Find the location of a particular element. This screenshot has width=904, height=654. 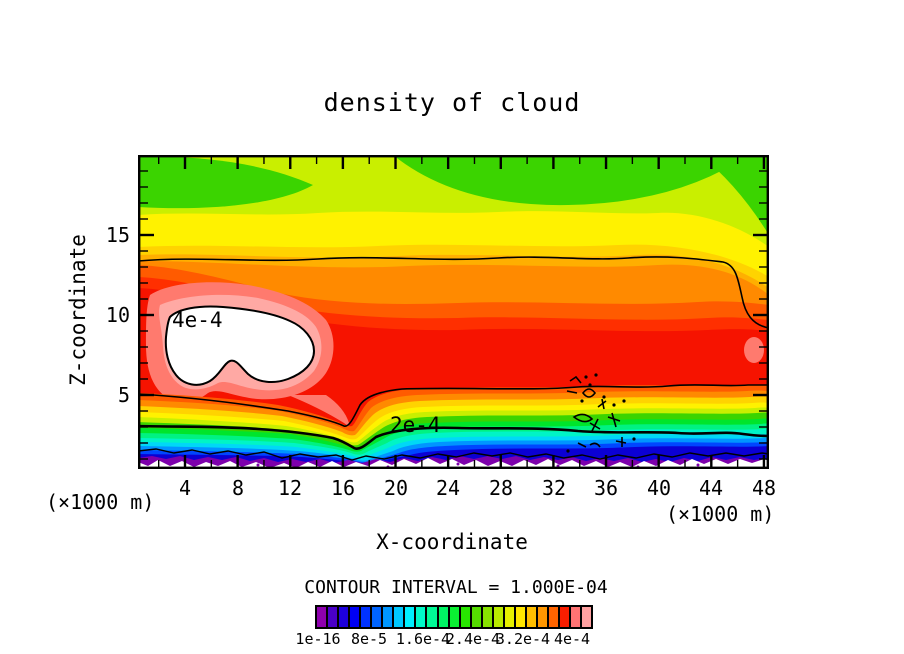

x-tick-4: 4 is located at coordinates (185, 488).